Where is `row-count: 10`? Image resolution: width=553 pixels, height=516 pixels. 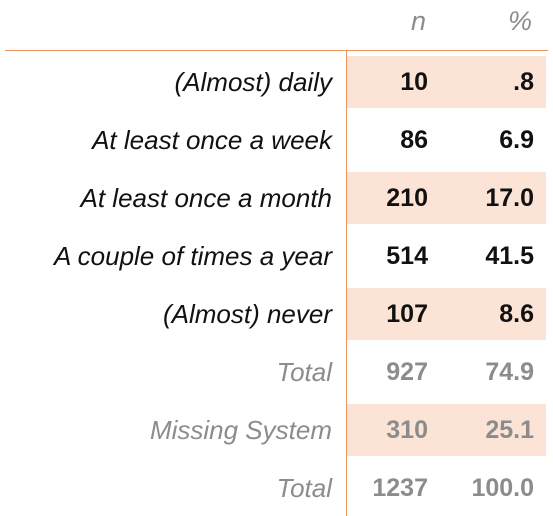 row-count: 10 is located at coordinates (414, 82).